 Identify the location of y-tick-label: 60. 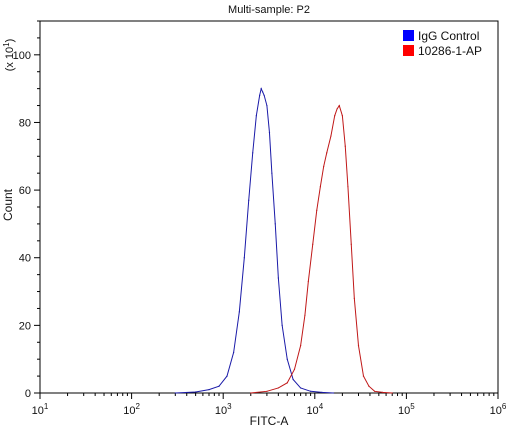
(25, 191).